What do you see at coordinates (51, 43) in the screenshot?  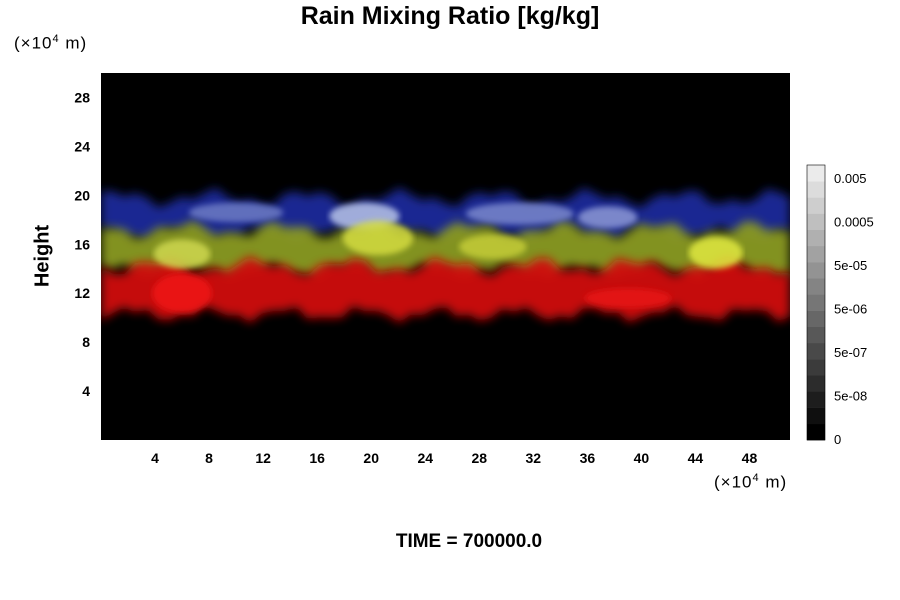 I see `y-axis-unit: (×104 m)` at bounding box center [51, 43].